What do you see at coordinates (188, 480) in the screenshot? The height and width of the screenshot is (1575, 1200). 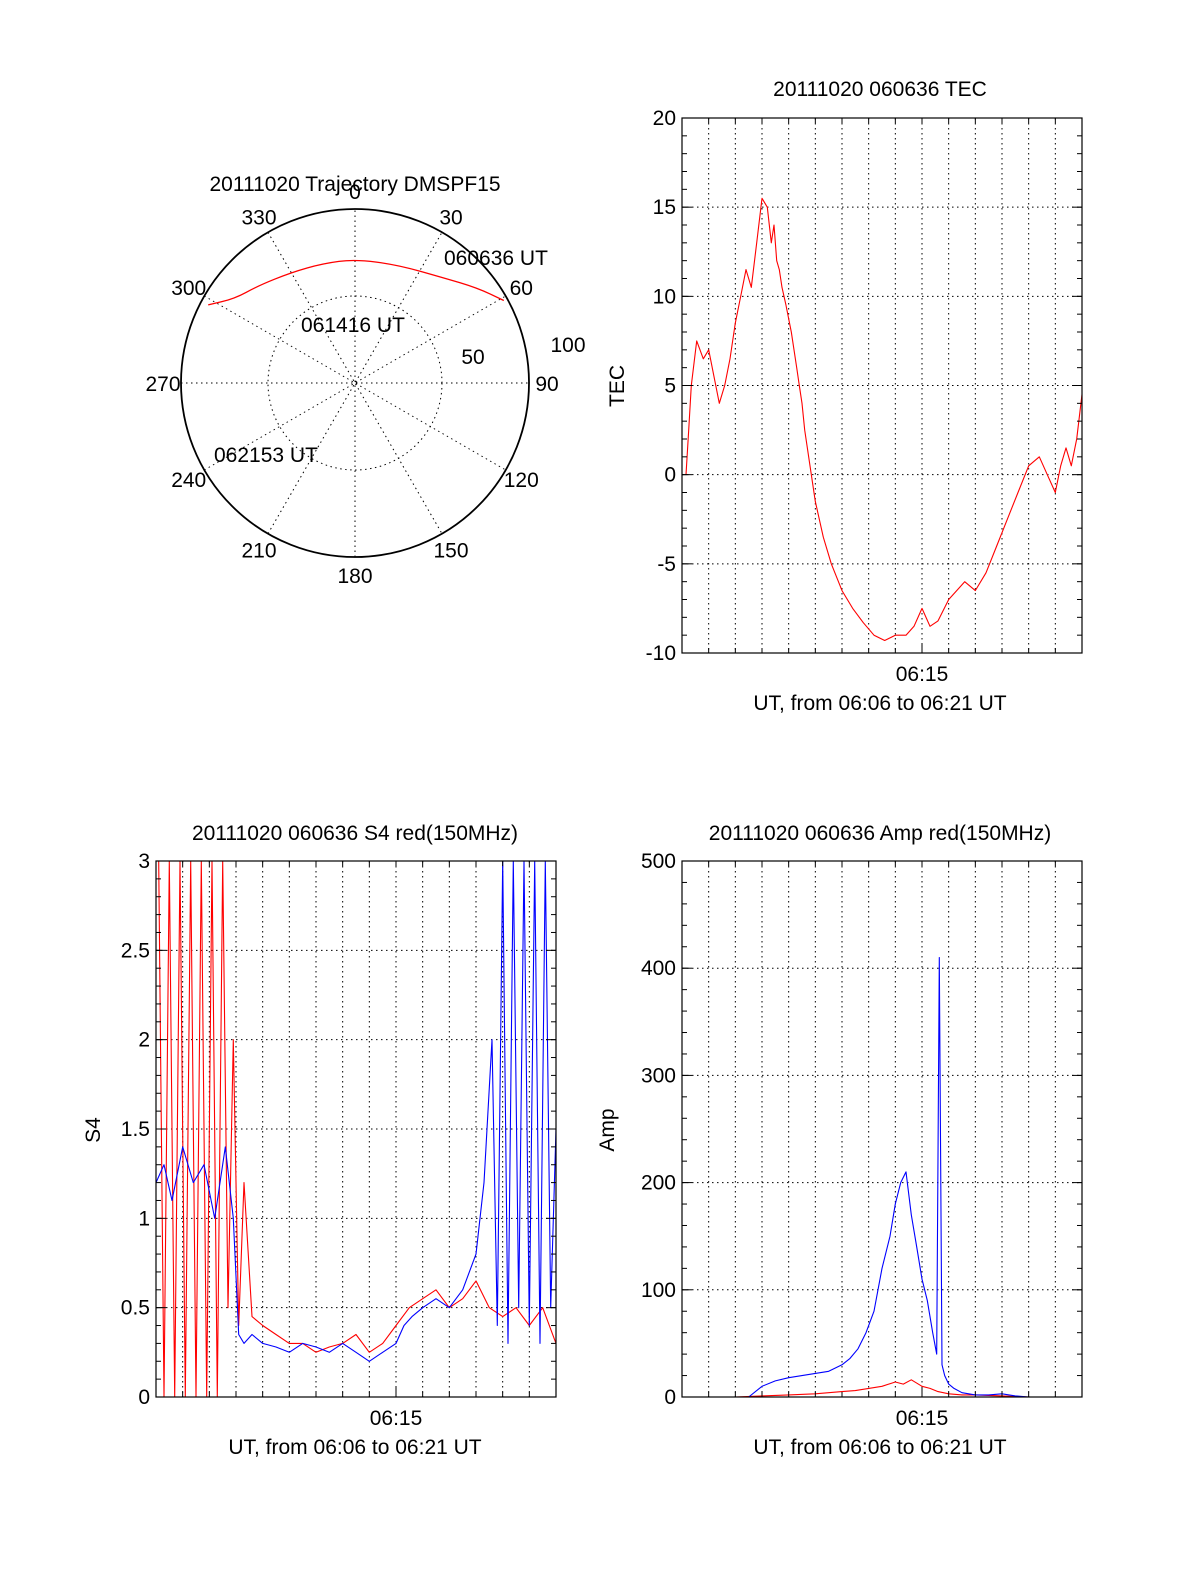 I see `azimuth-label: 240` at bounding box center [188, 480].